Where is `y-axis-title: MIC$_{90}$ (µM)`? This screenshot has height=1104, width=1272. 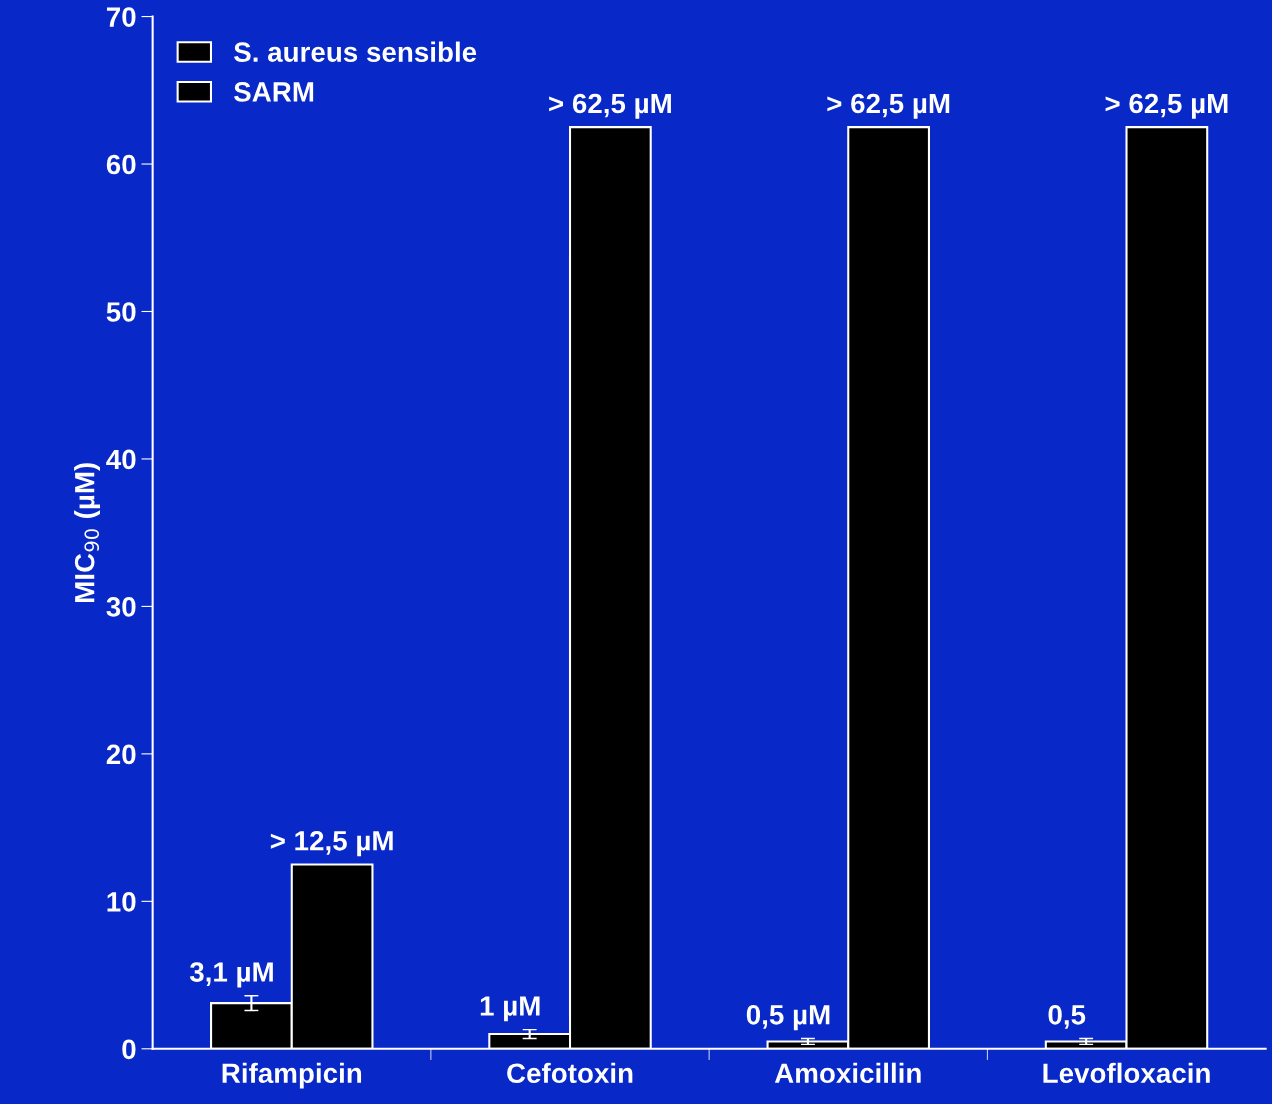
y-axis-title: MIC$_{90}$ (µM) is located at coordinates (87, 532).